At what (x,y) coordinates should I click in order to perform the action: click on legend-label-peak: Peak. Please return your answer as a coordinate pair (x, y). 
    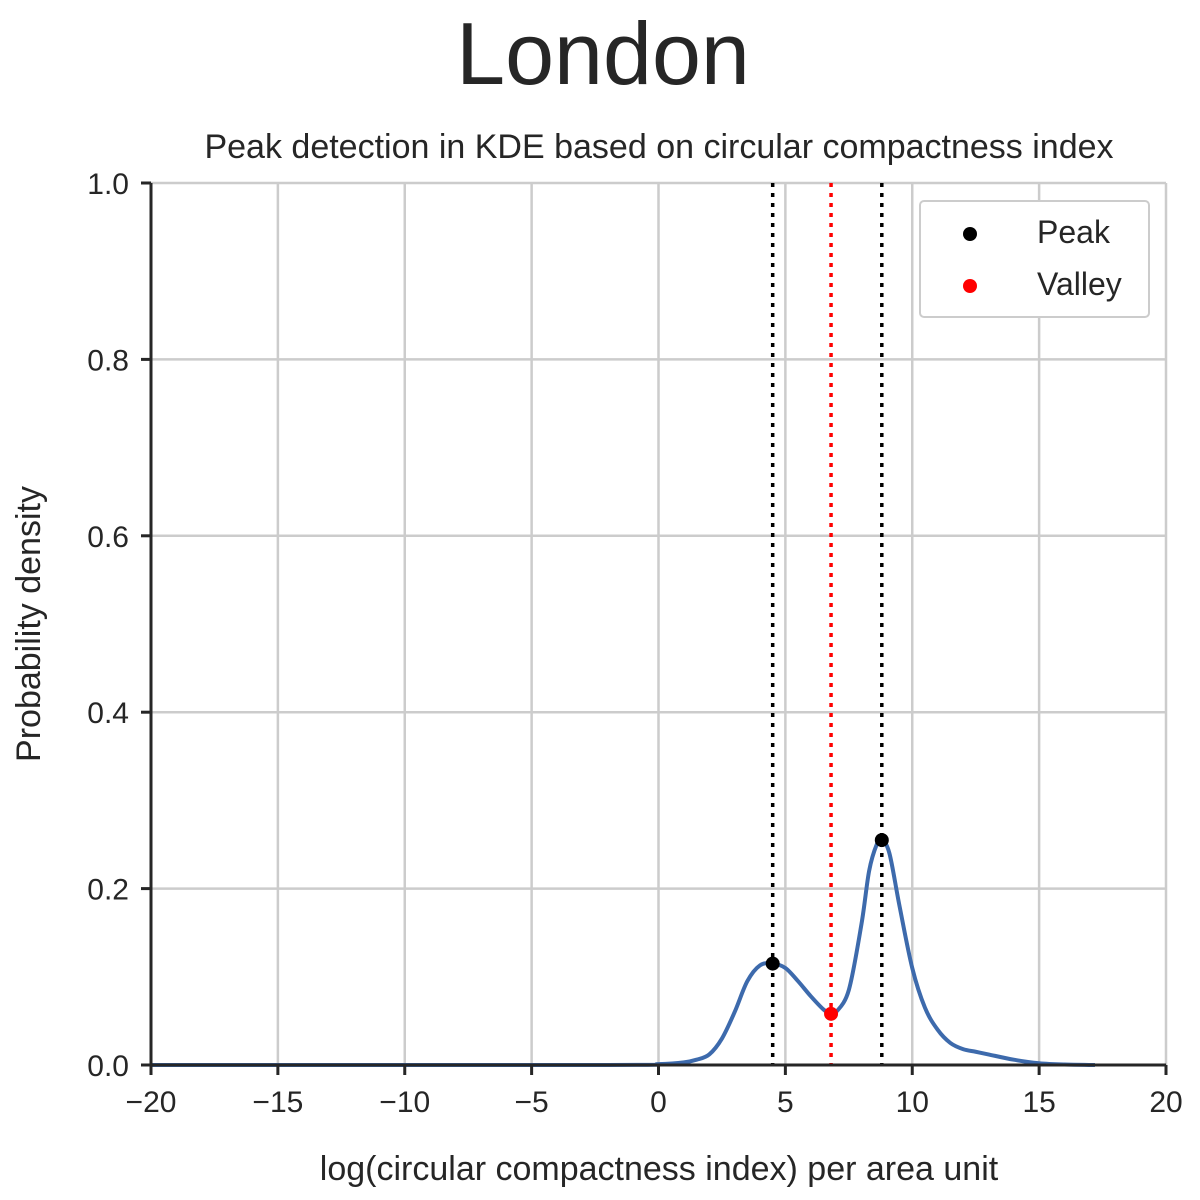
    Looking at the image, I should click on (1074, 232).